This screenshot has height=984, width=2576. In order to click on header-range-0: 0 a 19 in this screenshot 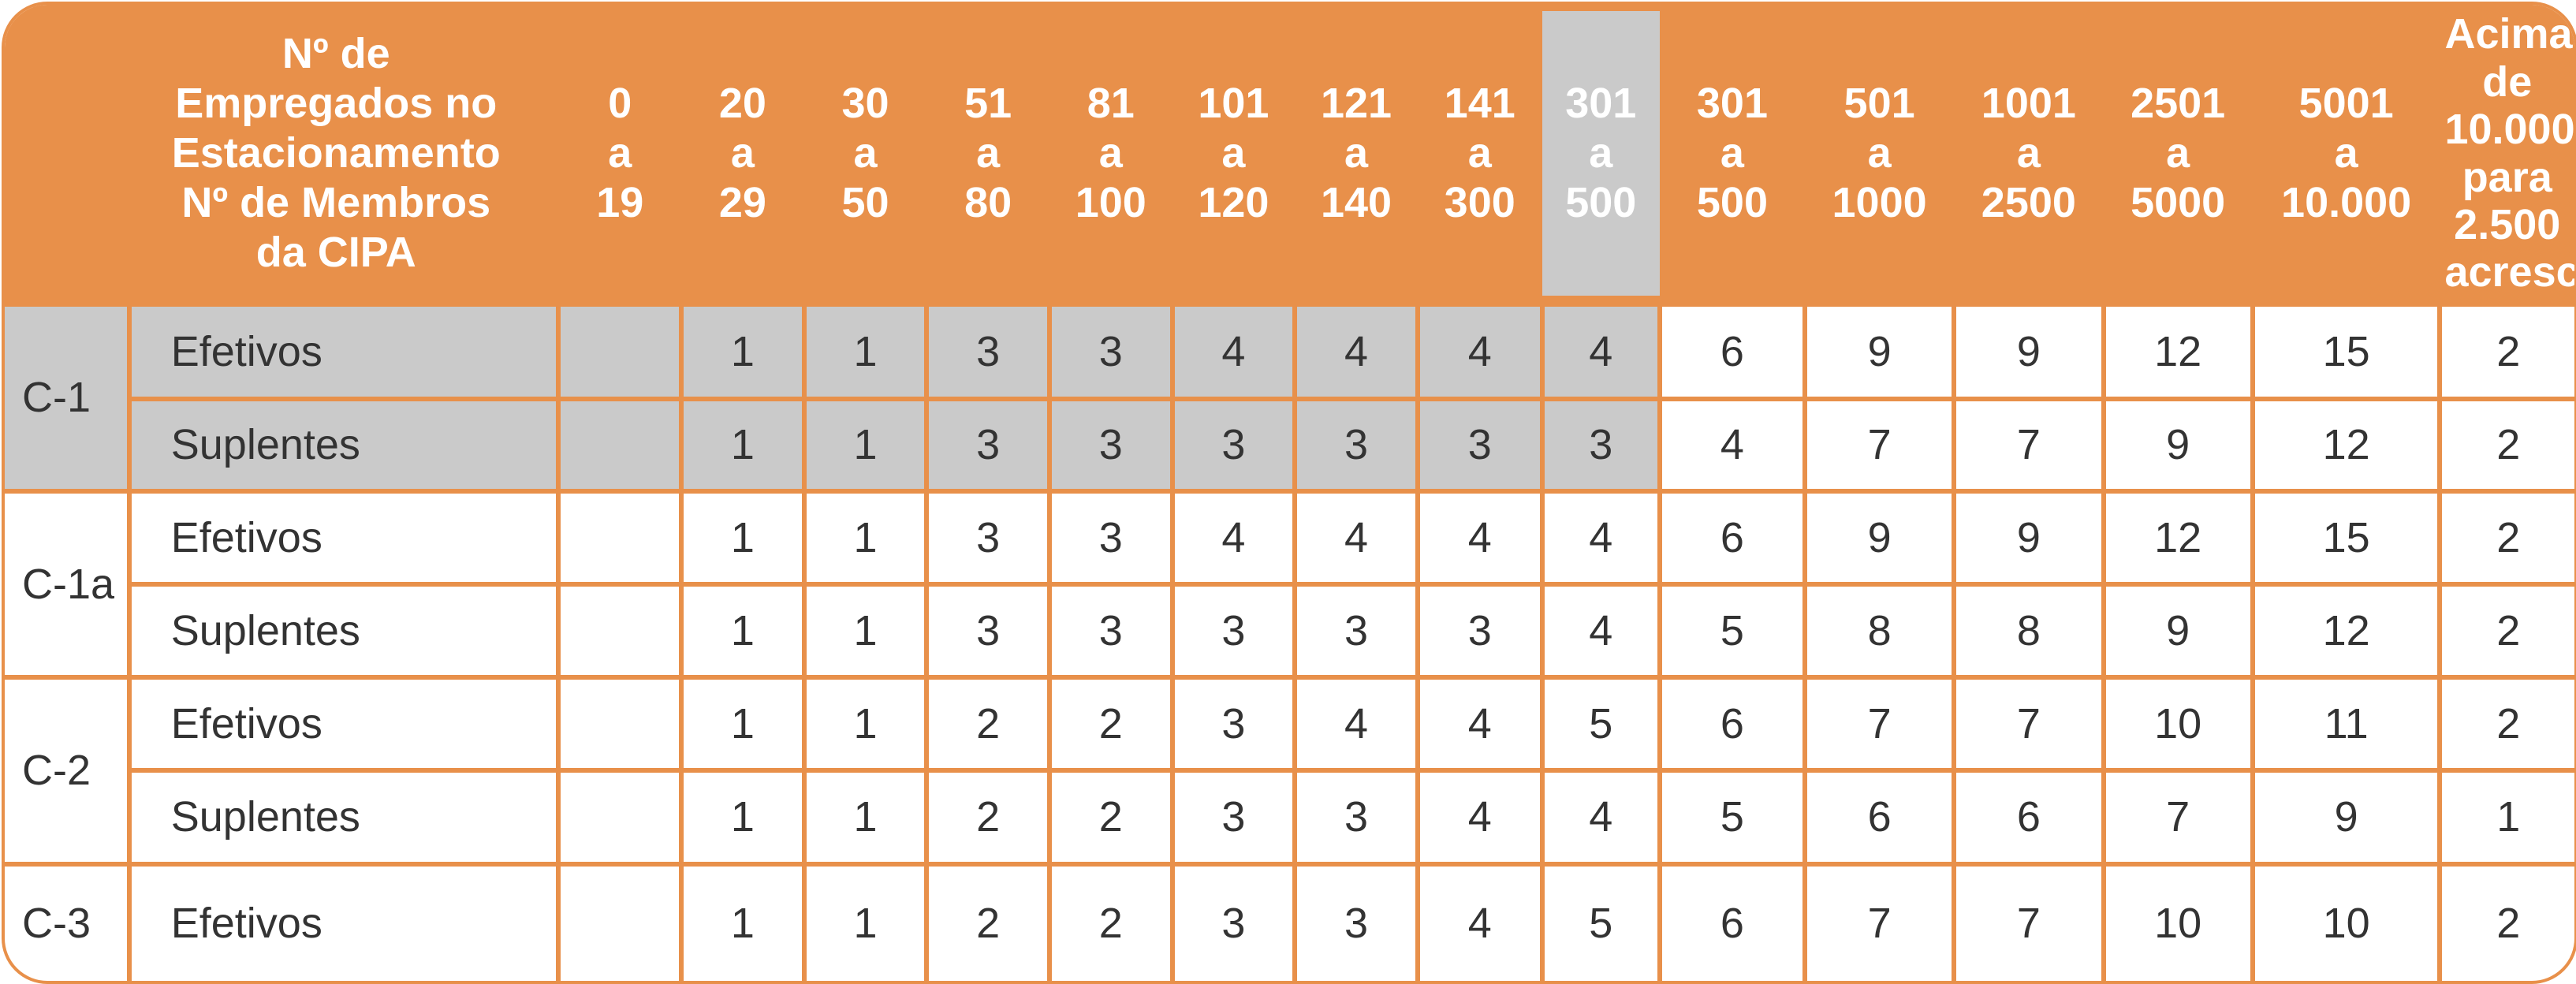, I will do `click(620, 154)`.